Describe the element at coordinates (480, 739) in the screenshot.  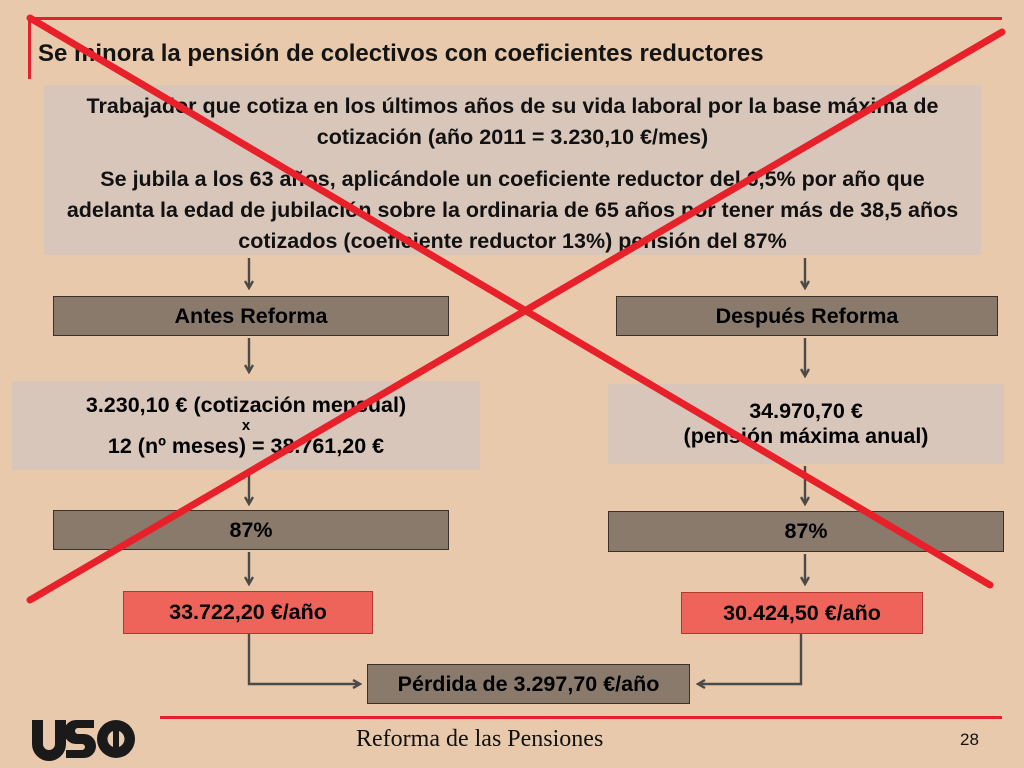
I see `footer-title: Reforma de las Pensiones` at that location.